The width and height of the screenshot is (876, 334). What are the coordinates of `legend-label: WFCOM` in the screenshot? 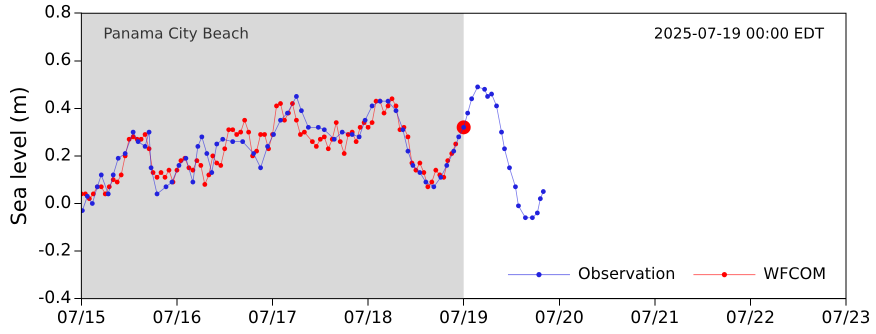 It's located at (794, 273).